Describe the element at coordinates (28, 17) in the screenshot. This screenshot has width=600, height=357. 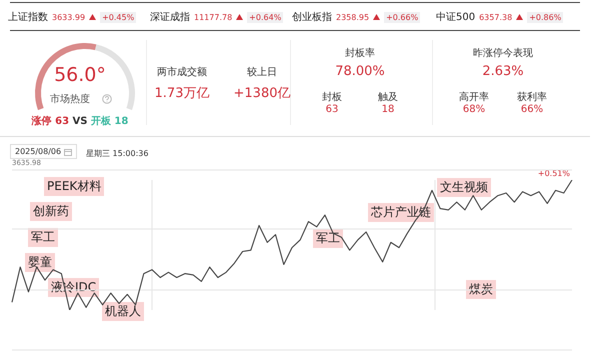
I see `text: 上证指数` at that location.